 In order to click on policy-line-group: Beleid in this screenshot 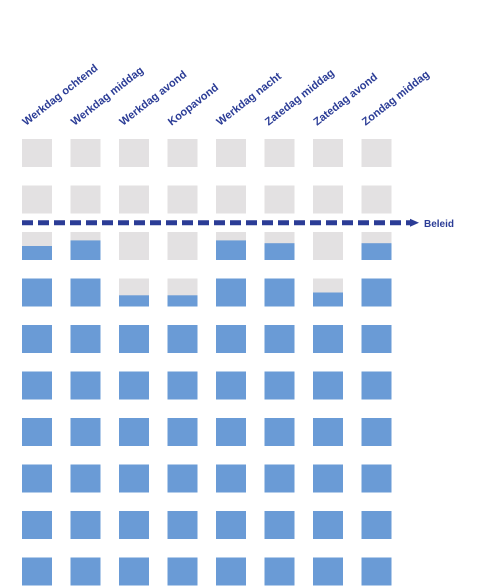, I will do `click(238, 224)`.